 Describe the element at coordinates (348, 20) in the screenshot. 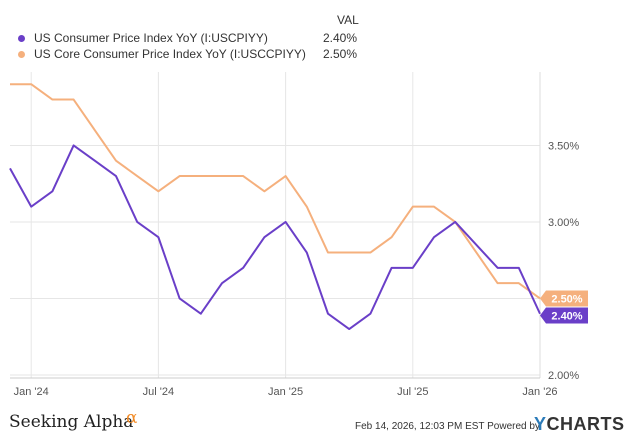

I see `legend-val-header: VAL` at that location.